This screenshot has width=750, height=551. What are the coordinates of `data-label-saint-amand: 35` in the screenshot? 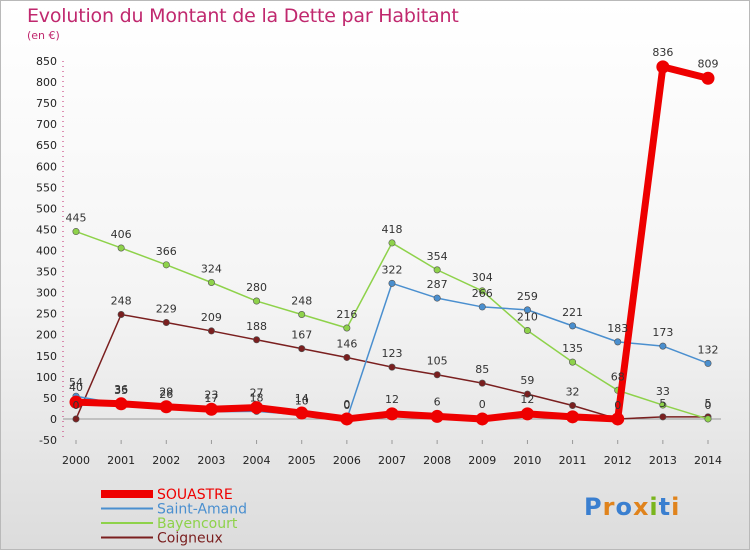 It's located at (121, 390).